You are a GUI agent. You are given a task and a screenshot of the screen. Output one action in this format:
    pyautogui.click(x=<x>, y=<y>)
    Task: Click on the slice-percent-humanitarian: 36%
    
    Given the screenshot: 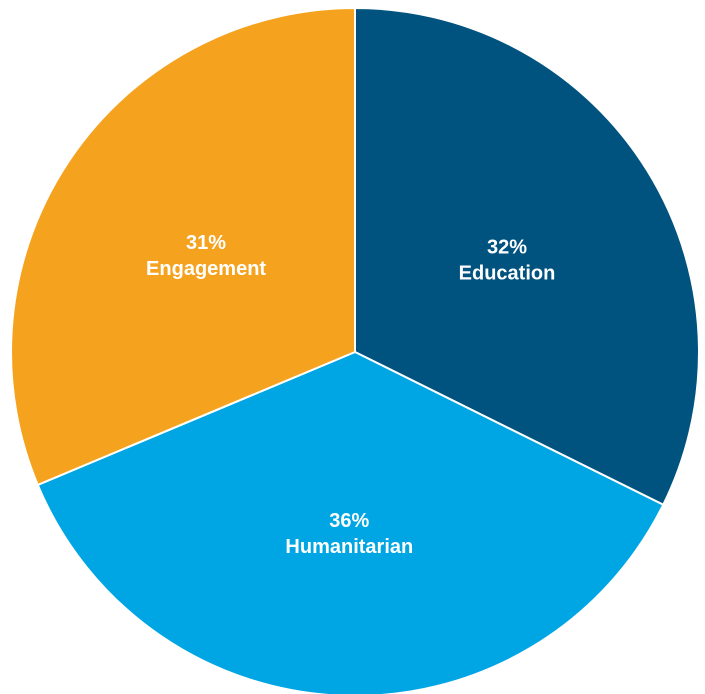 What is the action you would take?
    pyautogui.click(x=349, y=521)
    